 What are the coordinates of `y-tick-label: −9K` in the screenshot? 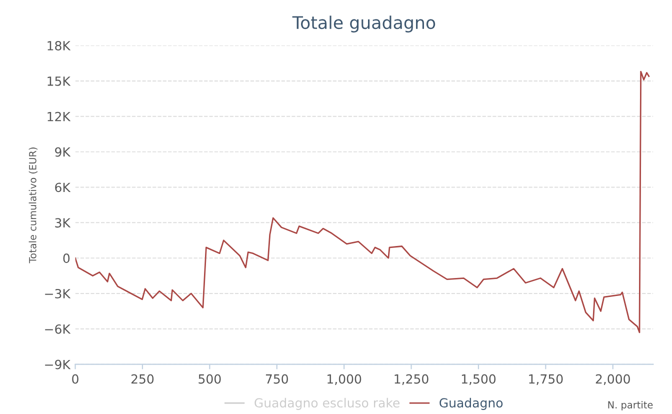 It's located at (58, 365).